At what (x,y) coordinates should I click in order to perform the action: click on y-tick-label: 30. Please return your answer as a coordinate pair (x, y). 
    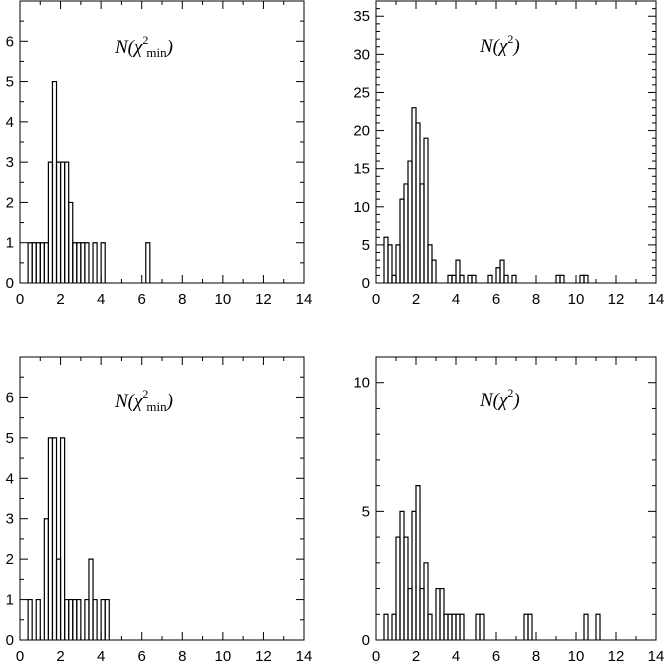
    Looking at the image, I should click on (361, 54).